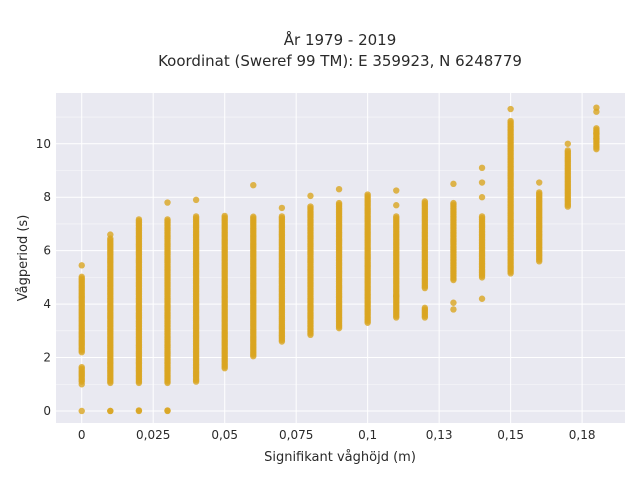  Describe the element at coordinates (47, 411) in the screenshot. I see `y-tick-label: 0` at that location.